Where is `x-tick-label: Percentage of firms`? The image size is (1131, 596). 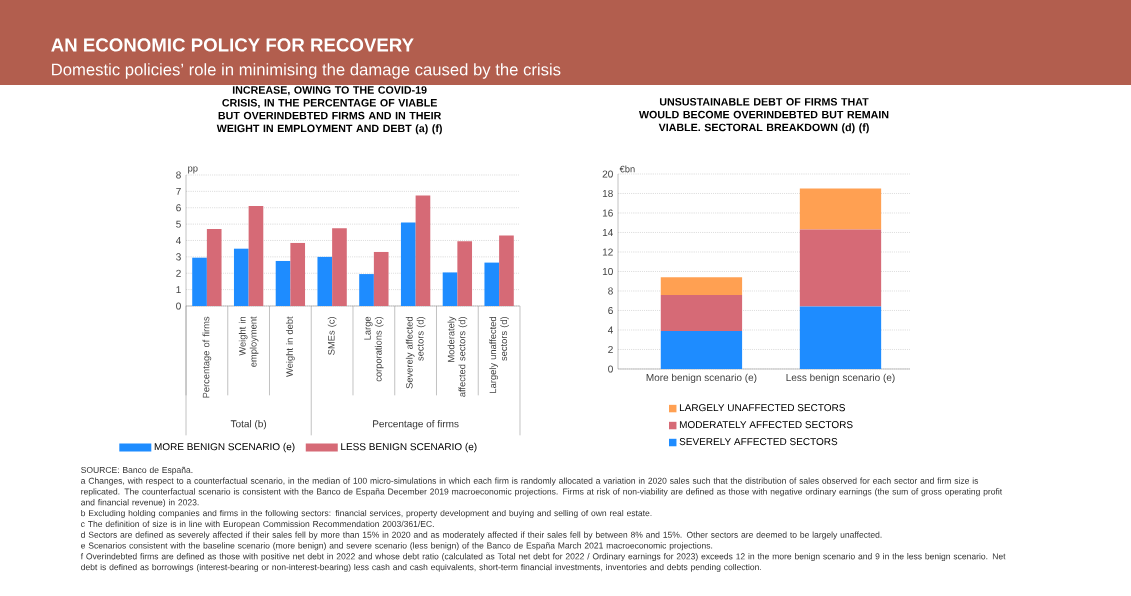 x-tick-label: Percentage of firms is located at coordinates (207, 357).